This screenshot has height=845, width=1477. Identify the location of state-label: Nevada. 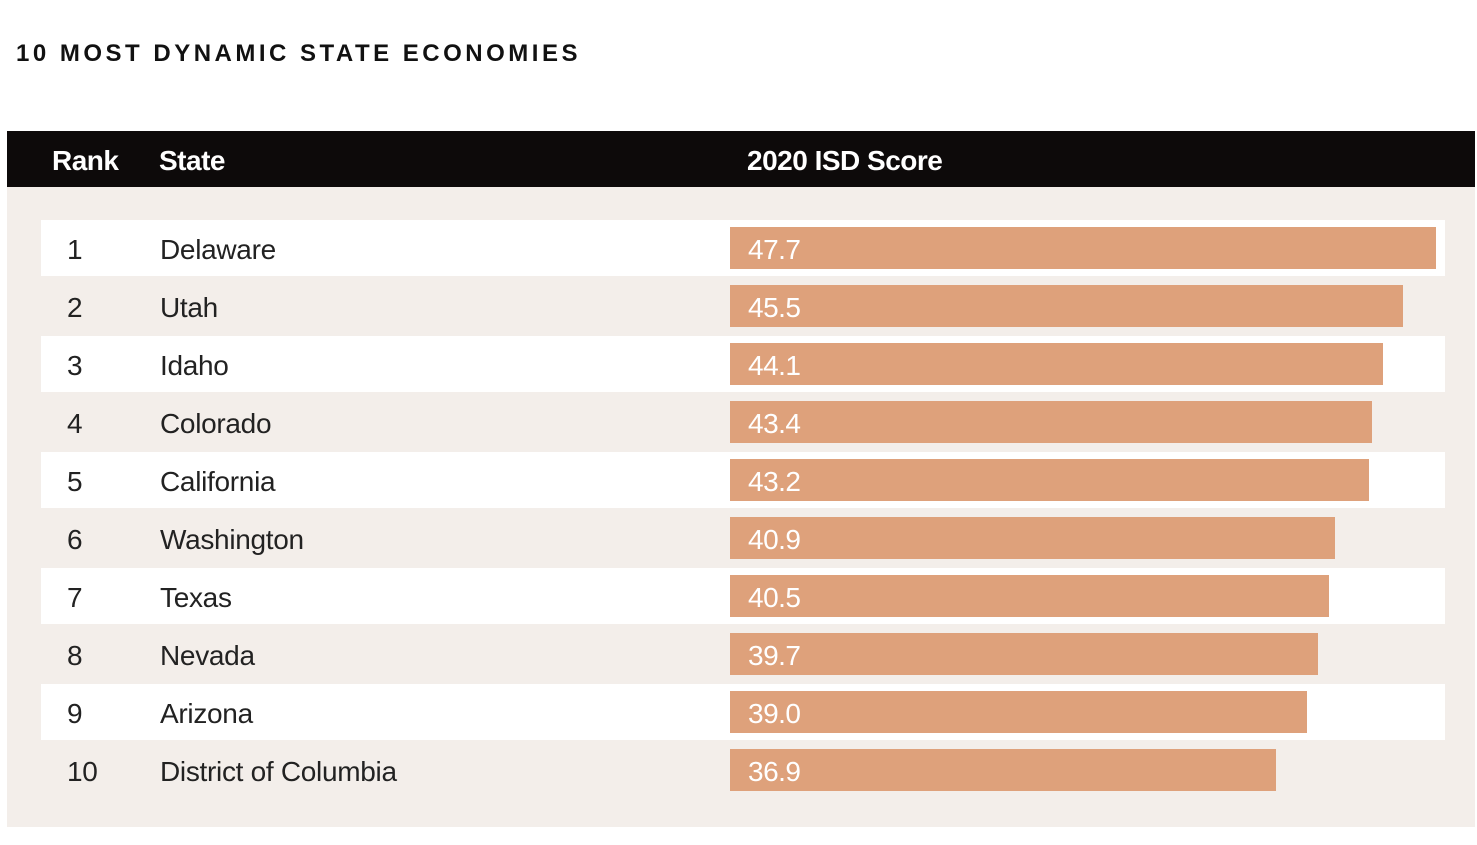
(207, 655).